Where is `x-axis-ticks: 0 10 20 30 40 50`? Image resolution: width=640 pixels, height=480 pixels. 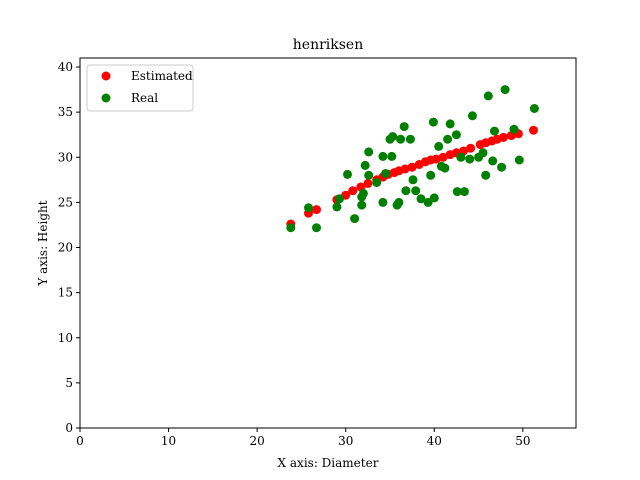
x-axis-ticks: 0 10 20 30 40 50 is located at coordinates (303, 438).